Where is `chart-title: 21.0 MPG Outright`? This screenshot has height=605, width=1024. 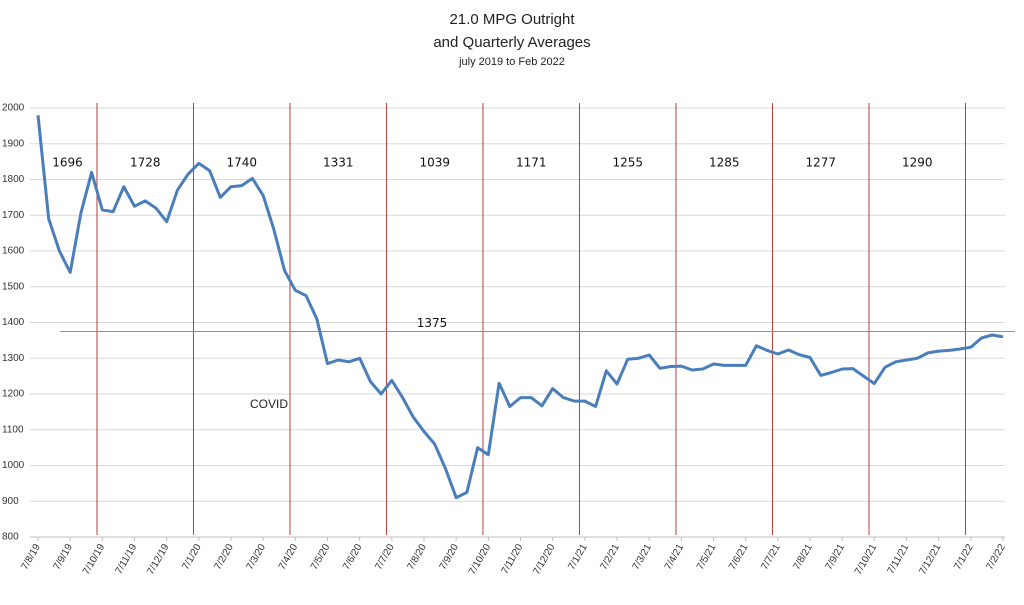
chart-title: 21.0 MPG Outright is located at coordinates (512, 19).